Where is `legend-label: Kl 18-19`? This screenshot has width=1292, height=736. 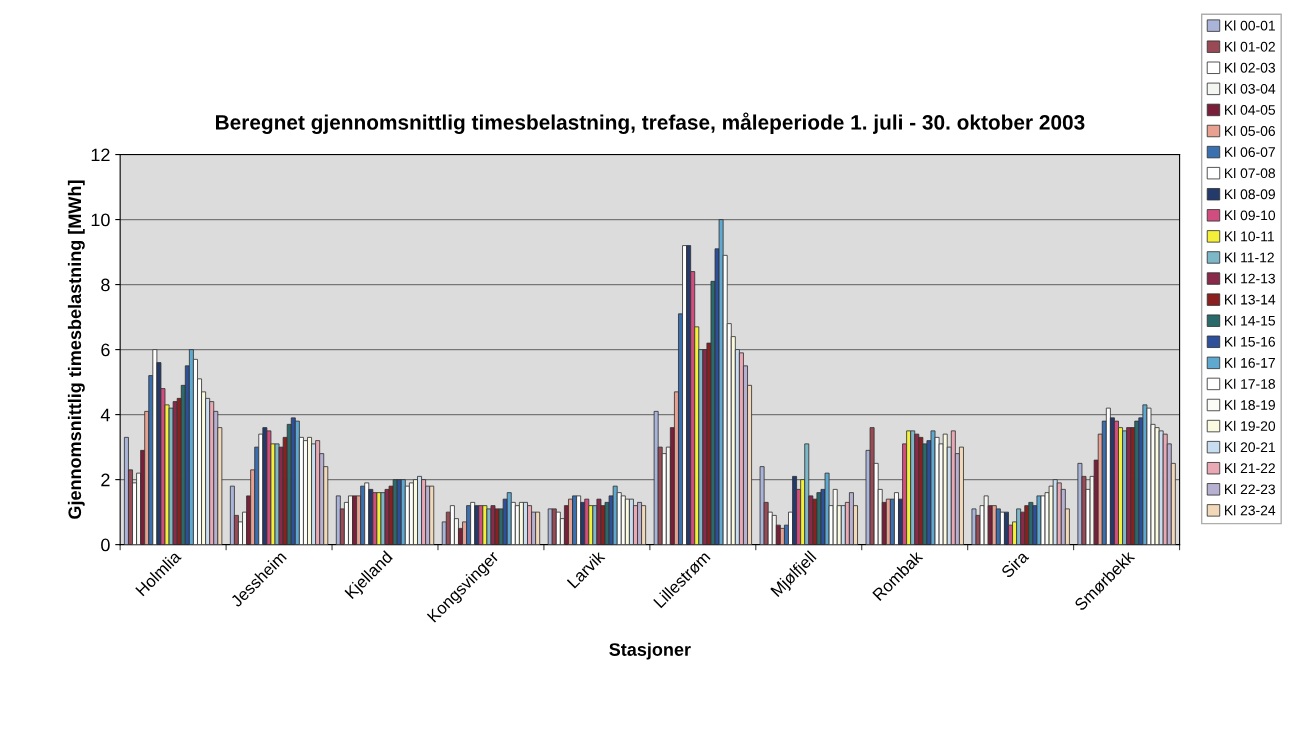
legend-label: Kl 18-19 is located at coordinates (1250, 404).